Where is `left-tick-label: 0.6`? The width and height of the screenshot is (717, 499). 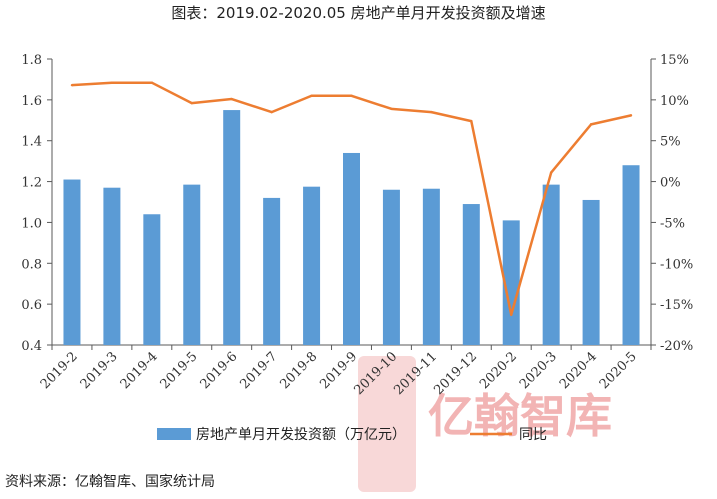 left-tick-label: 0.6 is located at coordinates (31, 305).